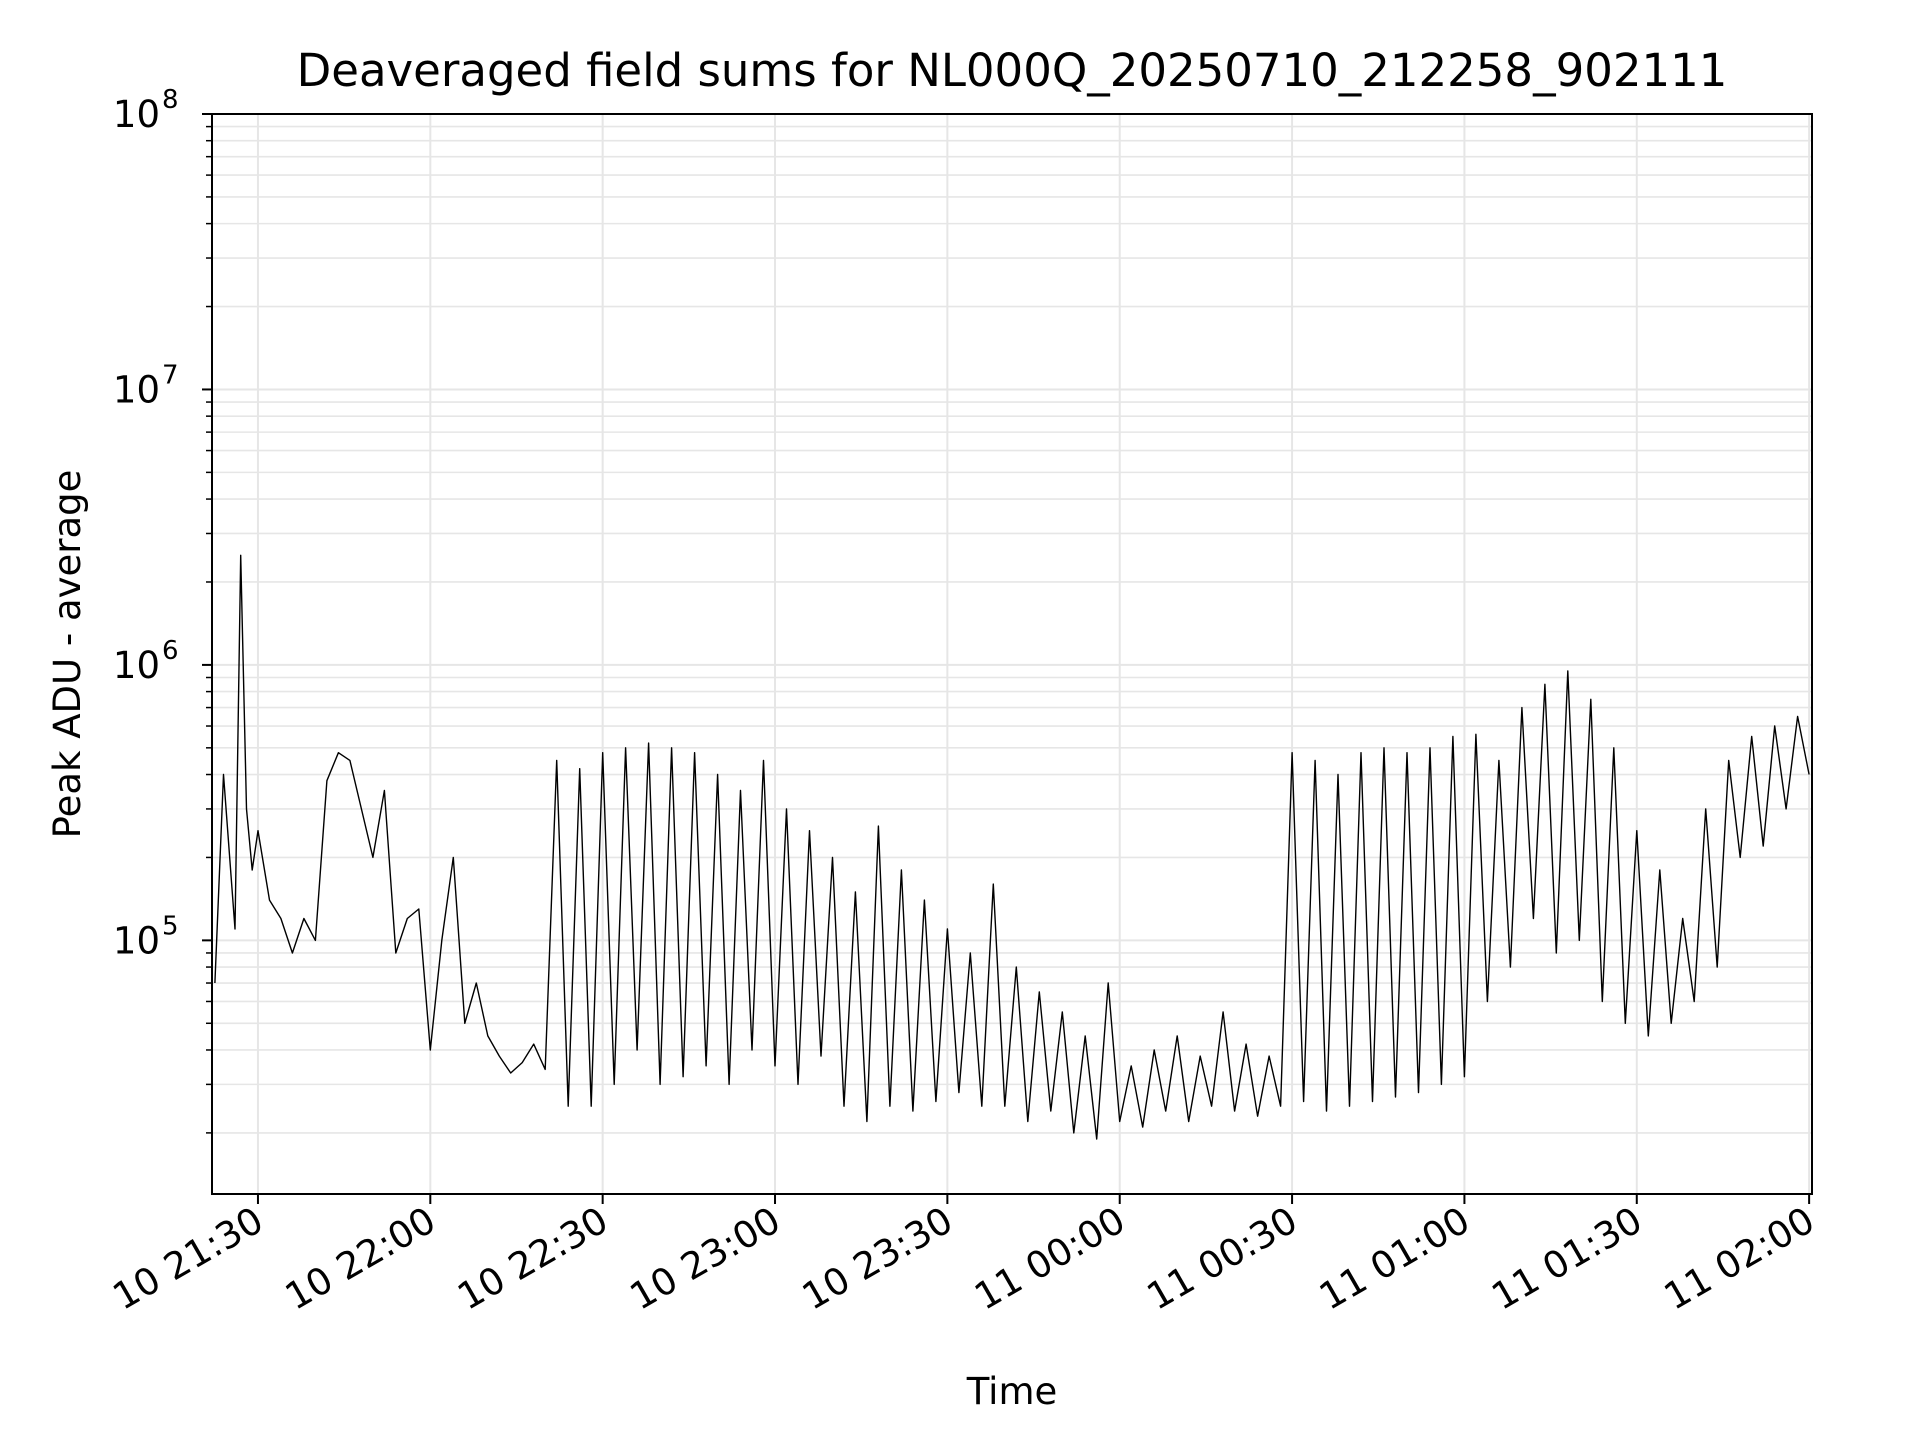 The width and height of the screenshot is (1920, 1440). I want to click on y-tick-exponent: 8, so click(170, 100).